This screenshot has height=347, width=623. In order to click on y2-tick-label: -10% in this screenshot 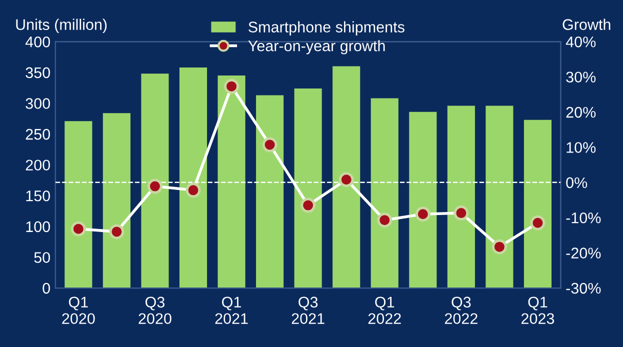, I will do `click(583, 218)`.